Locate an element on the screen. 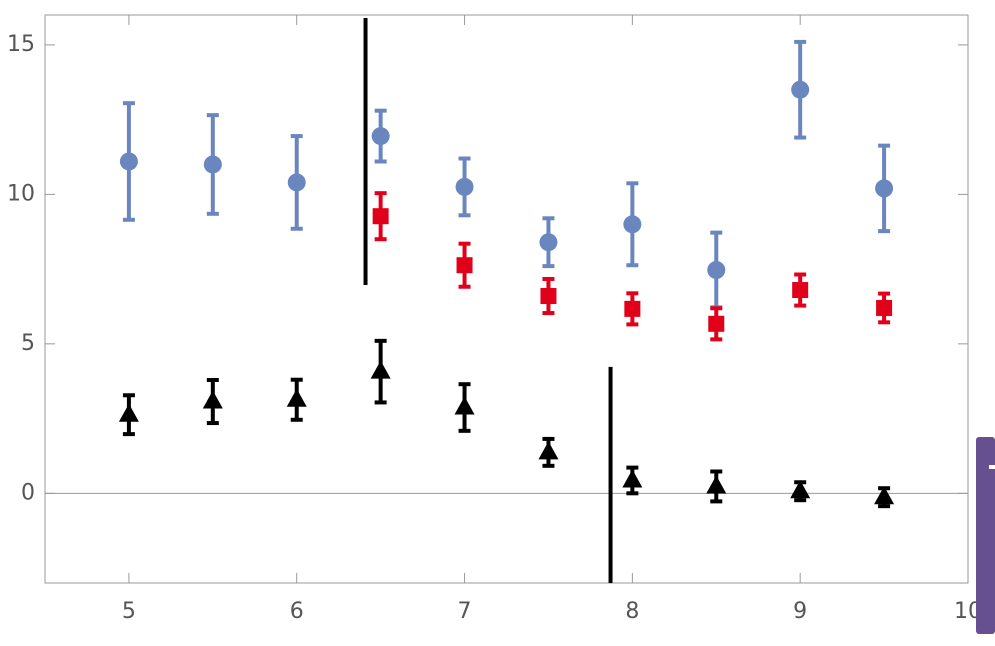 Image resolution: width=995 pixels, height=646 pixels. y-tick-label: 0 is located at coordinates (28, 492).